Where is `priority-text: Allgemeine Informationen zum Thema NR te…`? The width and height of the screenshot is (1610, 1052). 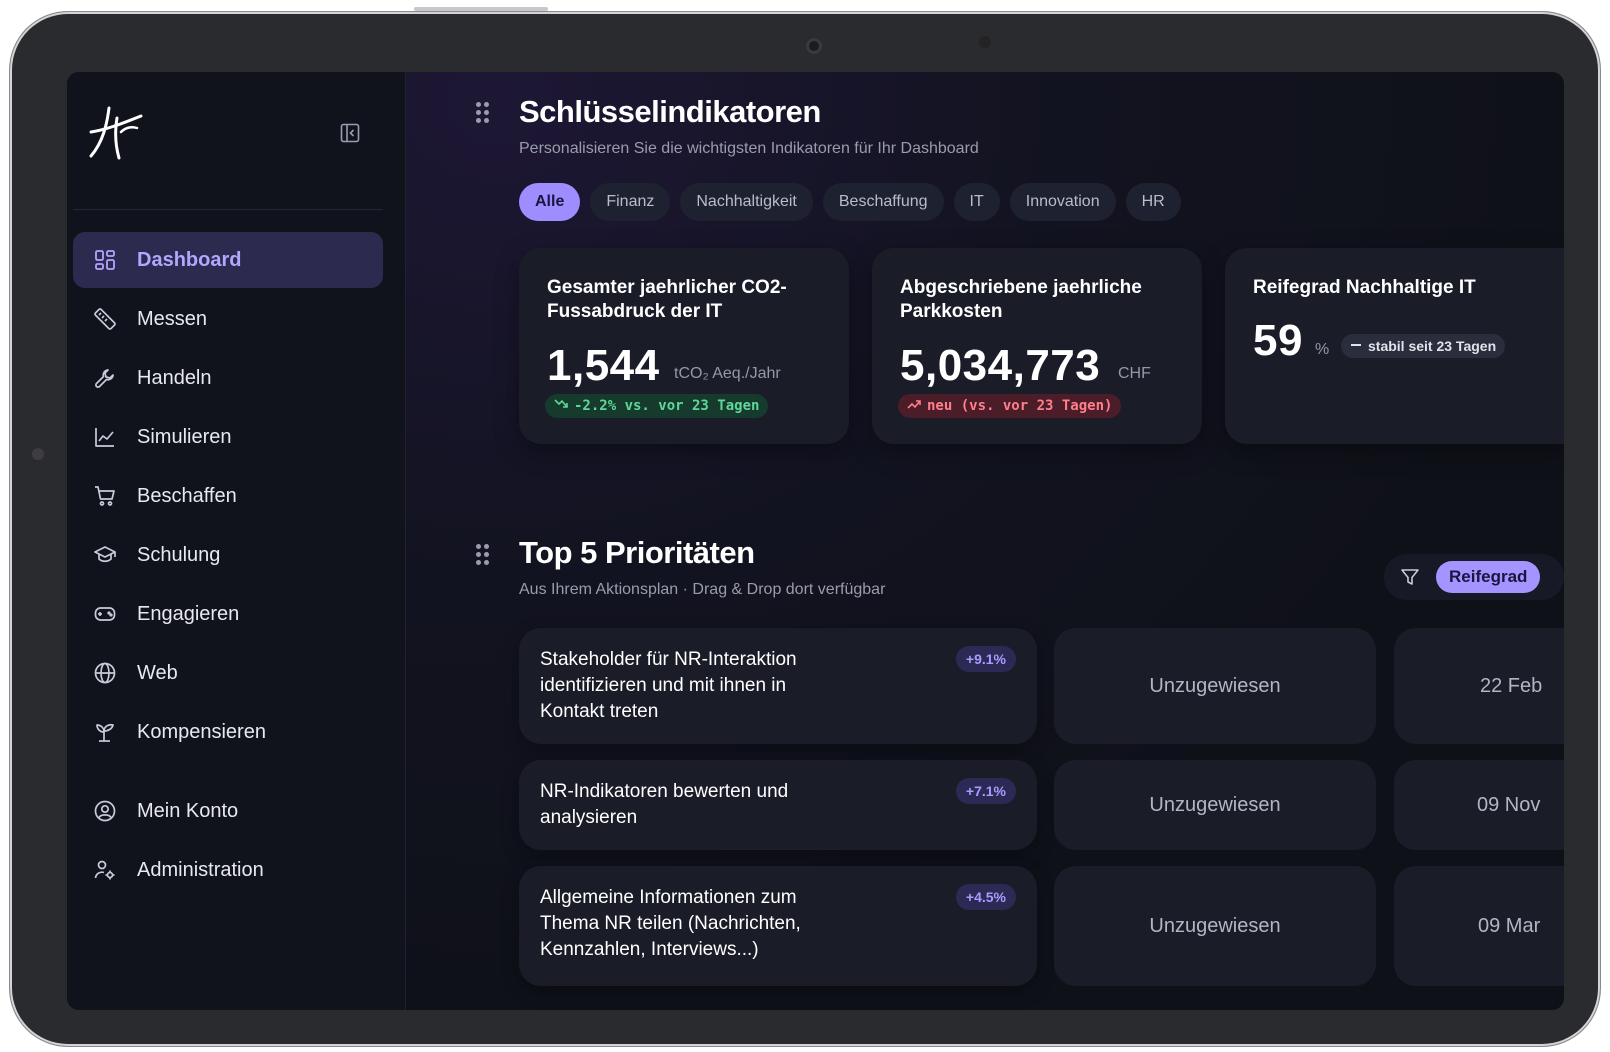 priority-text: Allgemeine Informationen zum Thema NR te… is located at coordinates (670, 923).